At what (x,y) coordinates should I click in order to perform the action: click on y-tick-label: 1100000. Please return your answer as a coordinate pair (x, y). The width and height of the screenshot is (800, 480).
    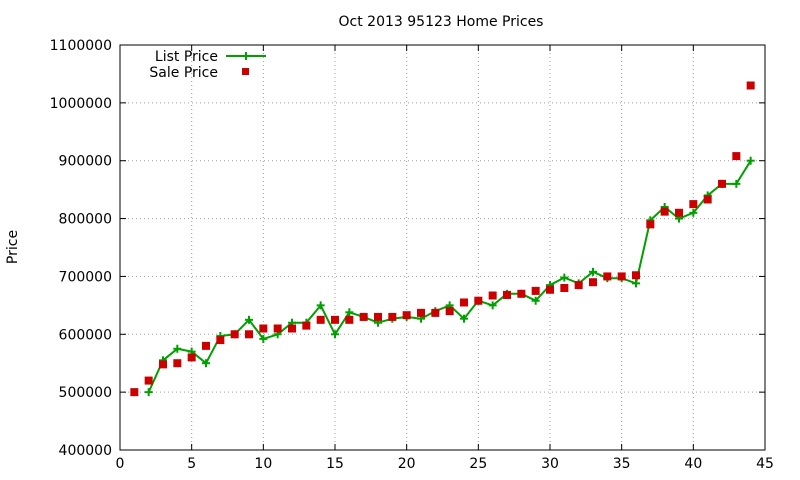
    Looking at the image, I should click on (81, 46).